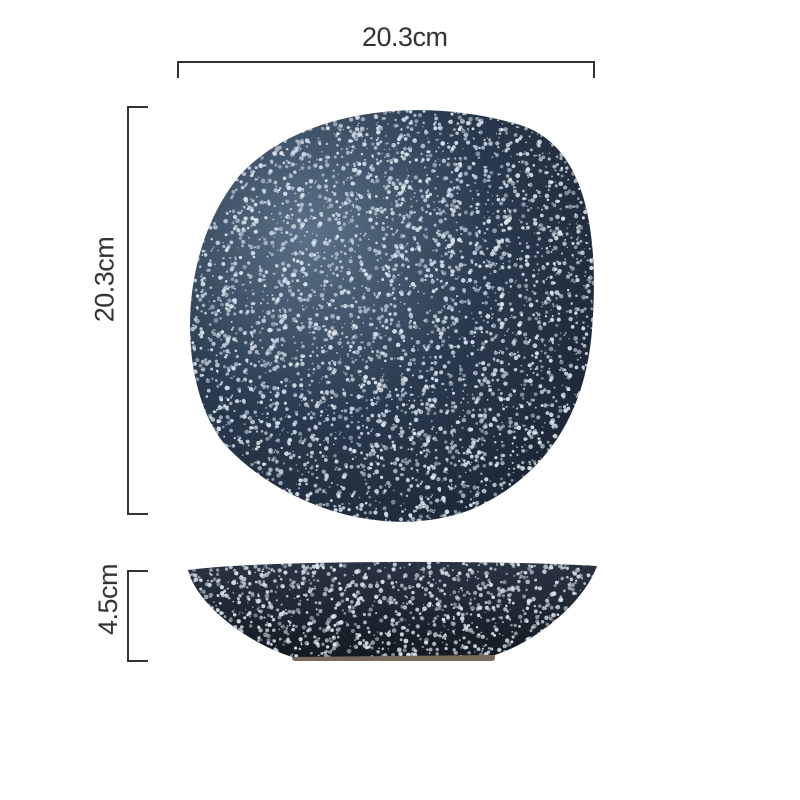 This screenshot has height=800, width=800. What do you see at coordinates (137, 310) in the screenshot?
I see `length-dimension-line` at bounding box center [137, 310].